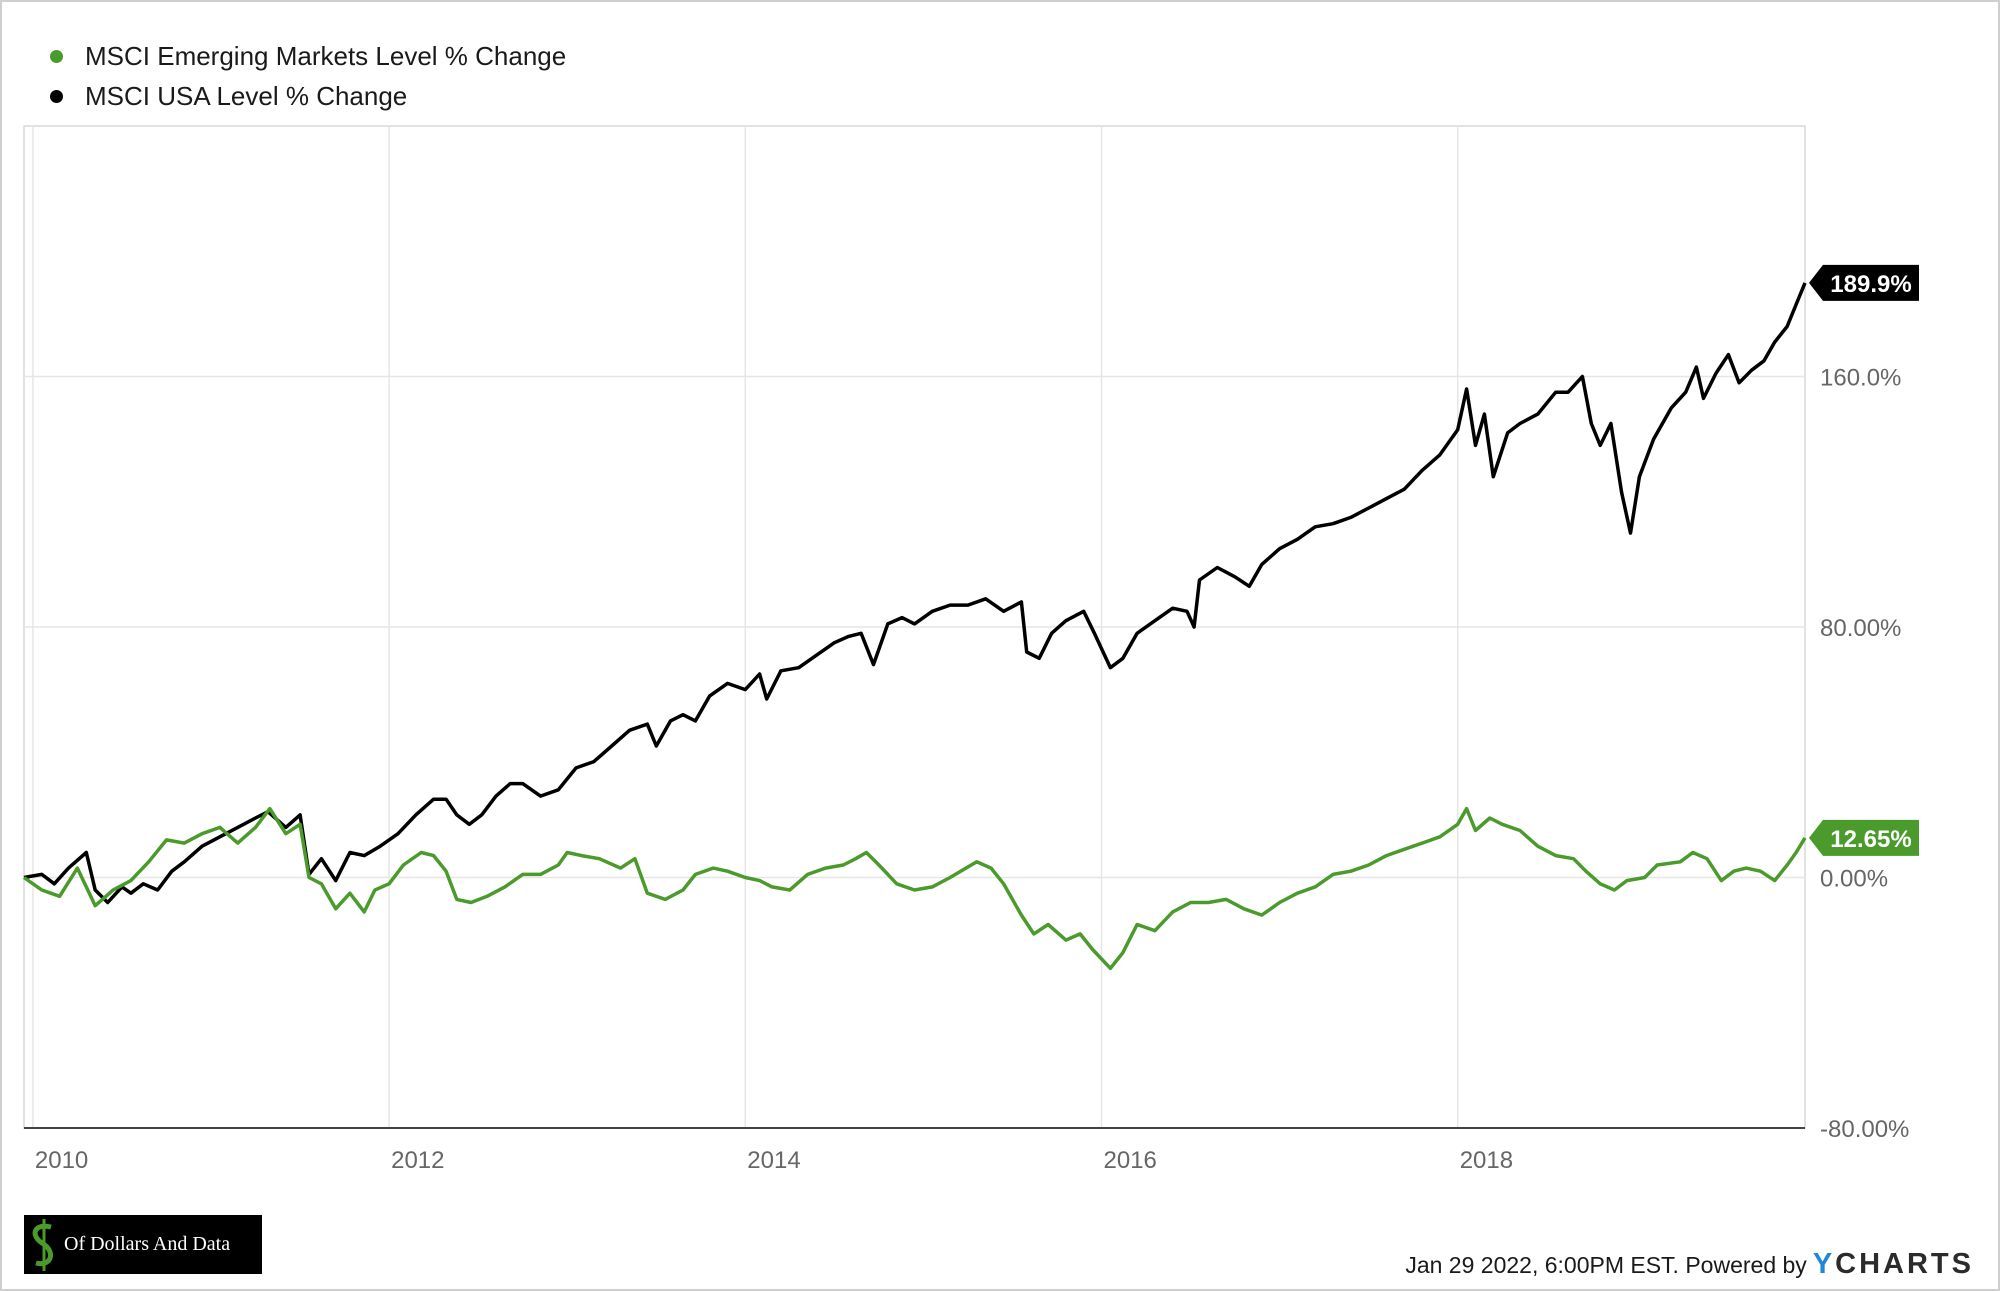 The width and height of the screenshot is (2000, 1291). What do you see at coordinates (773, 1160) in the screenshot?
I see `x-tick-label: 2014` at bounding box center [773, 1160].